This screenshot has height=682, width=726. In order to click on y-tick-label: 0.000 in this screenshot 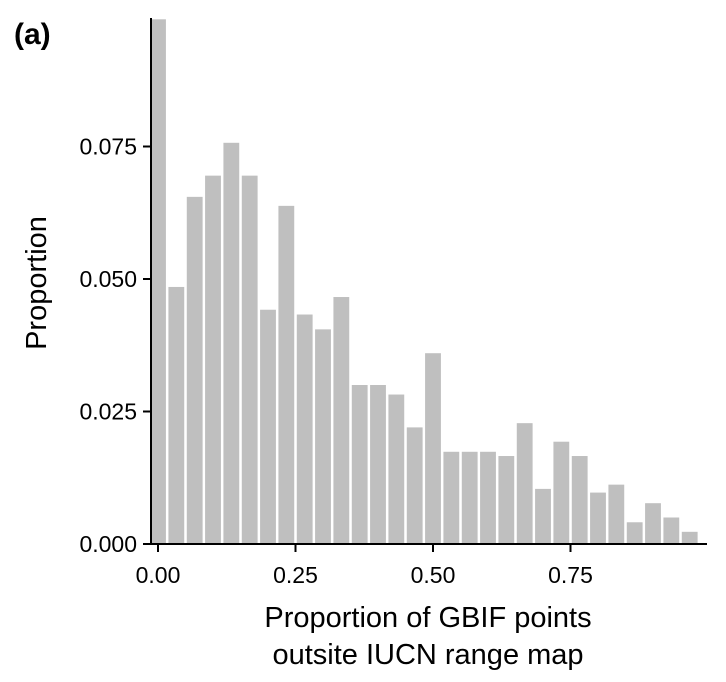, I will do `click(108, 544)`.